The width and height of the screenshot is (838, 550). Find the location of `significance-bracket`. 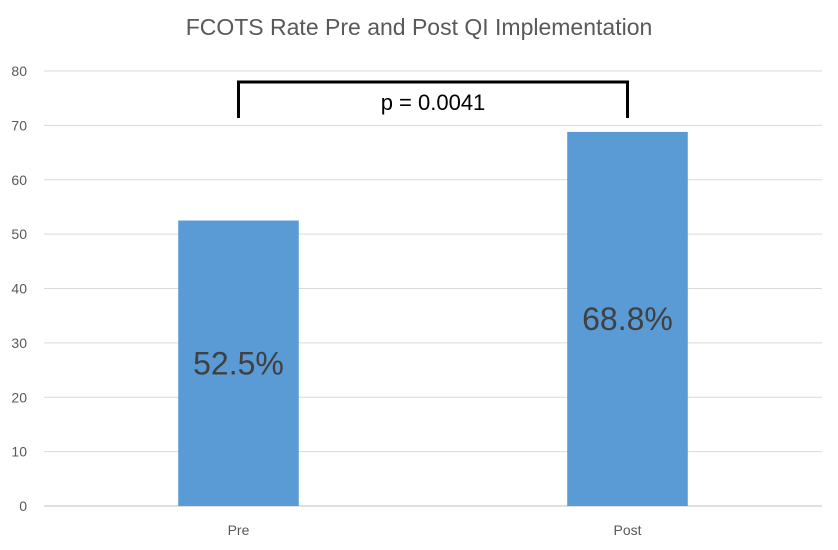

significance-bracket is located at coordinates (433, 99).